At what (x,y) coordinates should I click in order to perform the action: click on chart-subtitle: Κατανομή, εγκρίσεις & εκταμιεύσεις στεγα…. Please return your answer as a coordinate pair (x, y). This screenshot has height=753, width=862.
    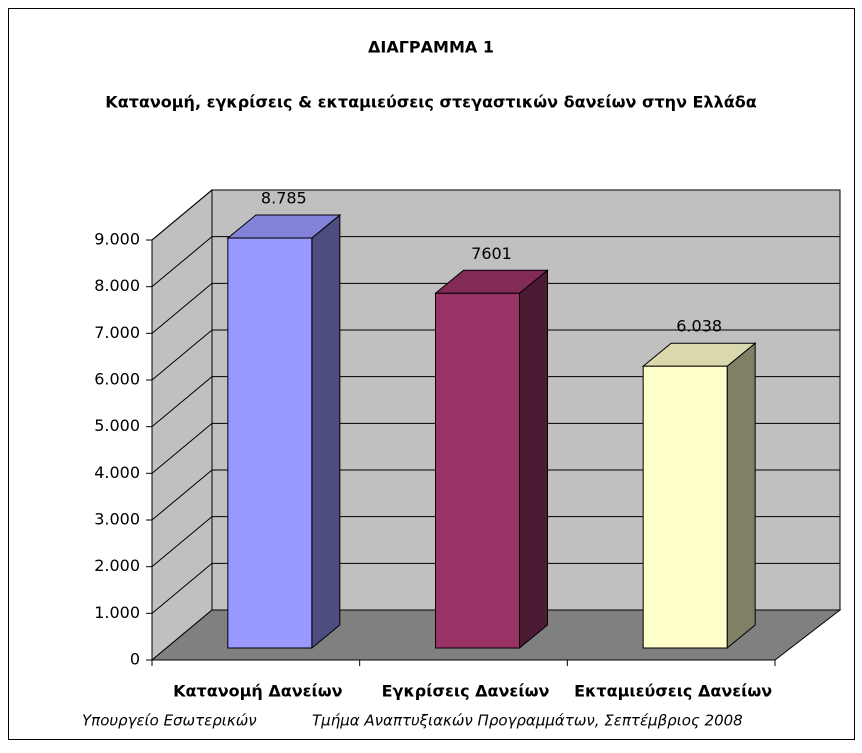
    Looking at the image, I should click on (430, 102).